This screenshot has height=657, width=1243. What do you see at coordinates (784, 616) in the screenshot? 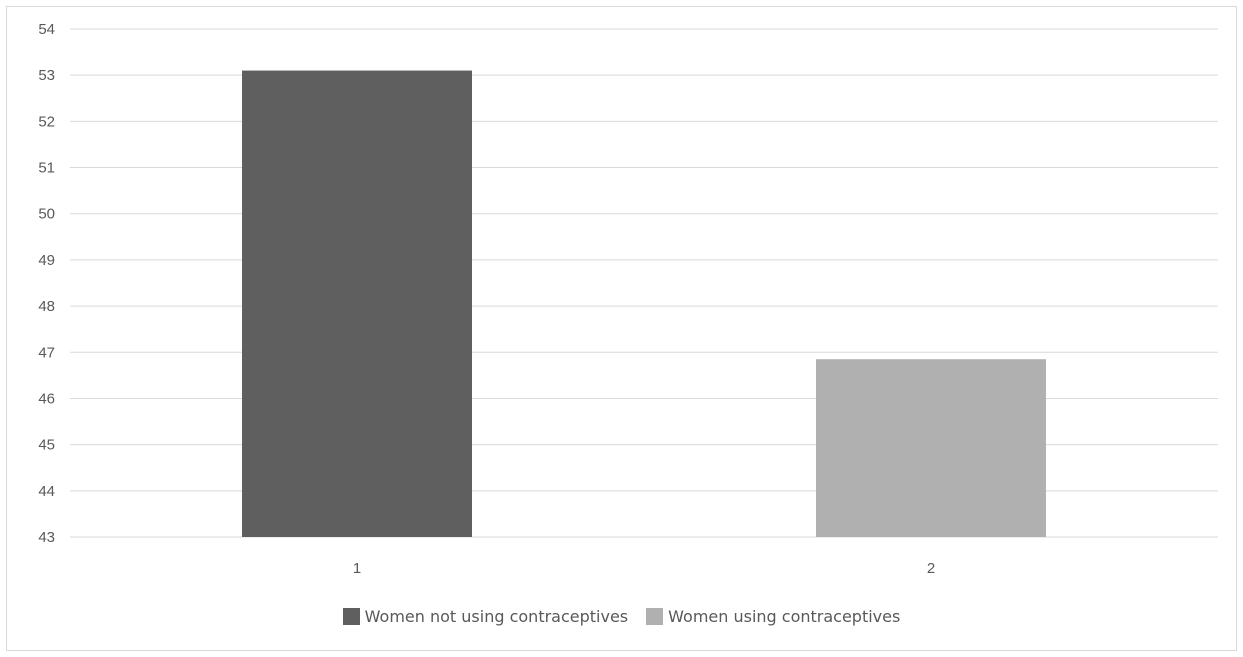
I see `legend-label-using: Women using contraceptives` at bounding box center [784, 616].